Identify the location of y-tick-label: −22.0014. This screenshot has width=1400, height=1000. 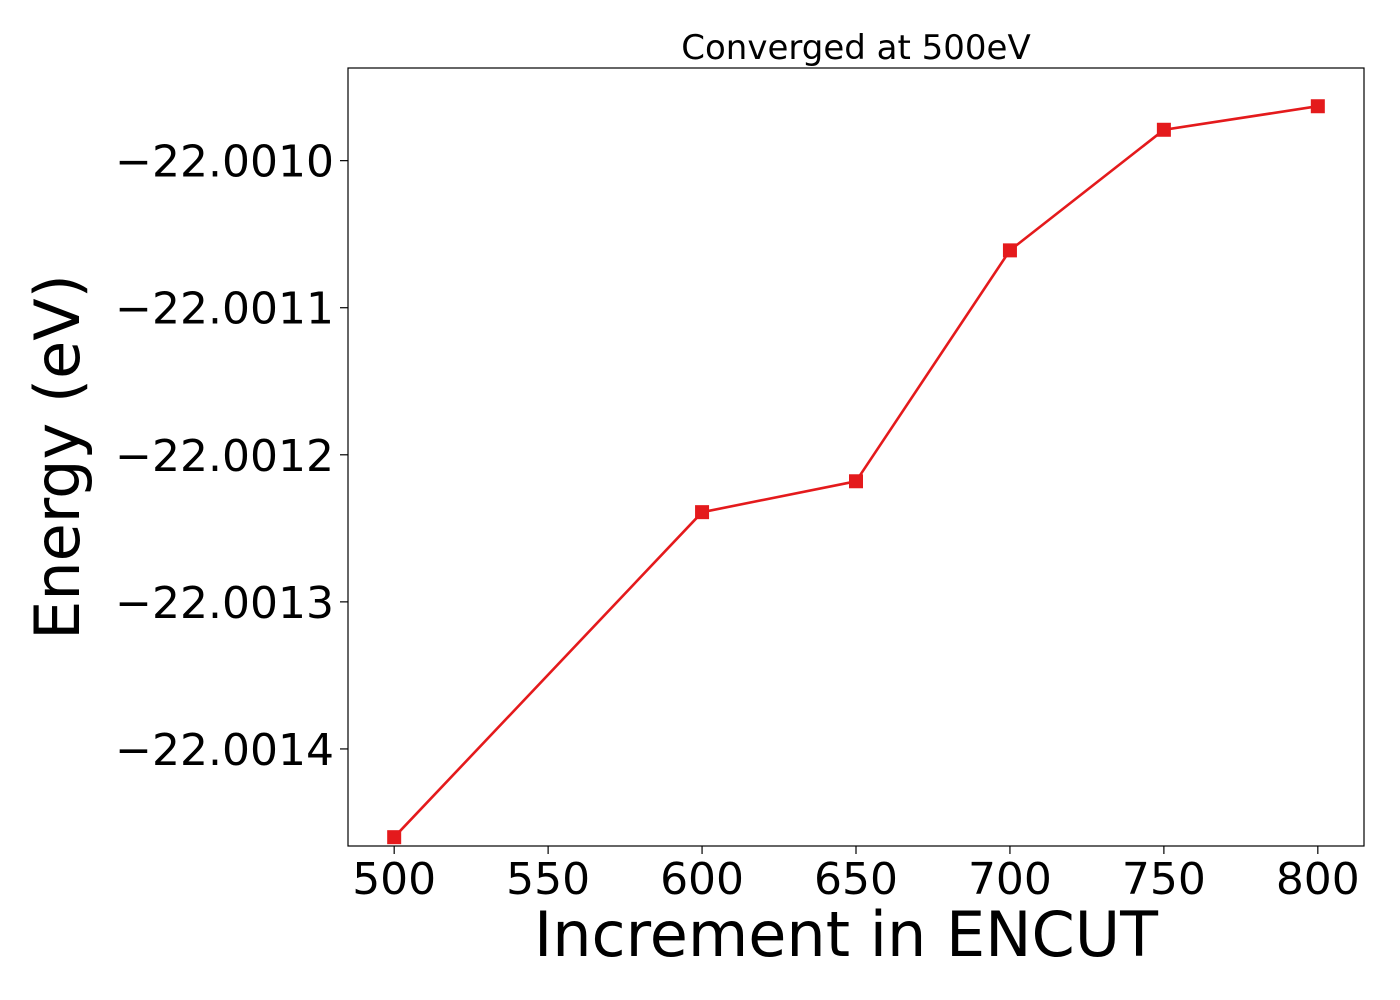
(224, 750).